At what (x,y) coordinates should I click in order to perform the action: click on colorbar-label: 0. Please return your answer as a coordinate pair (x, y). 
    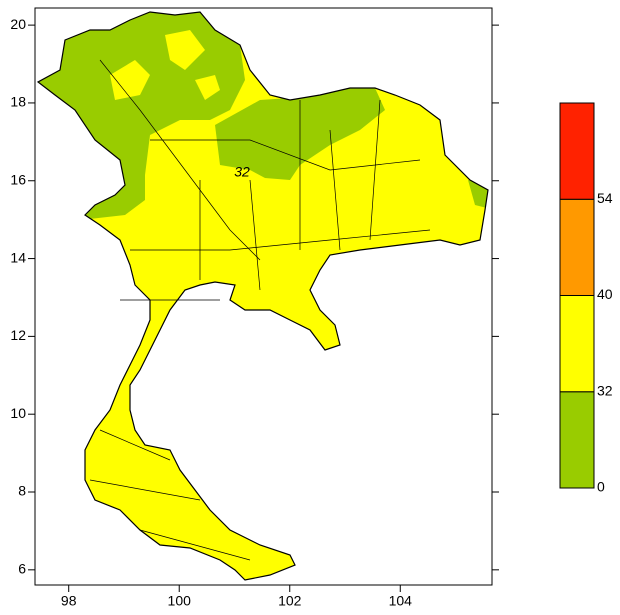
    Looking at the image, I should click on (601, 487).